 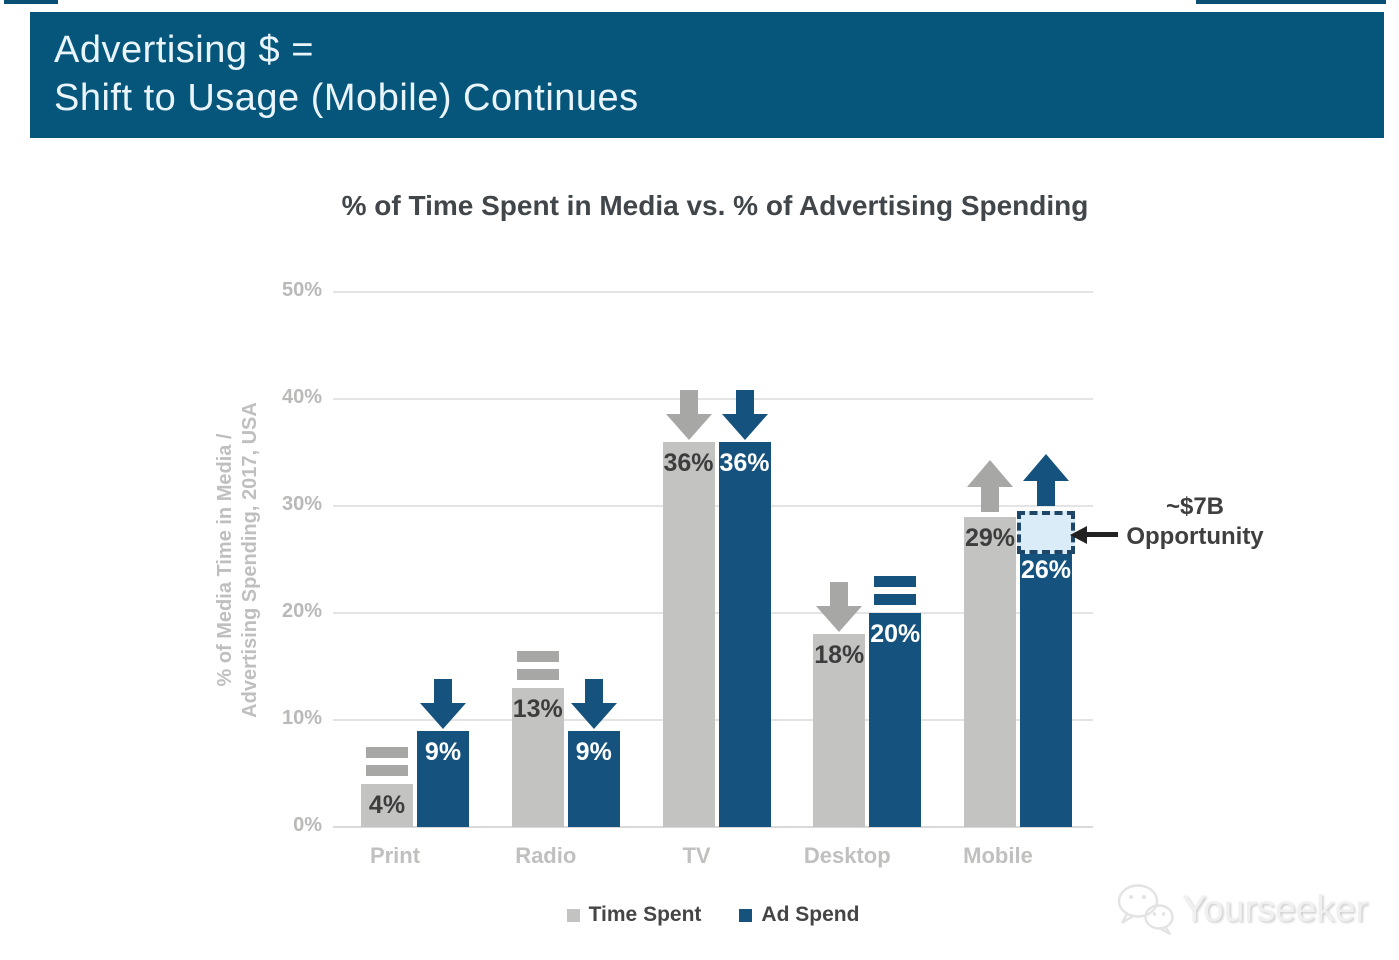 What do you see at coordinates (1291, 2) in the screenshot?
I see `top-border-right` at bounding box center [1291, 2].